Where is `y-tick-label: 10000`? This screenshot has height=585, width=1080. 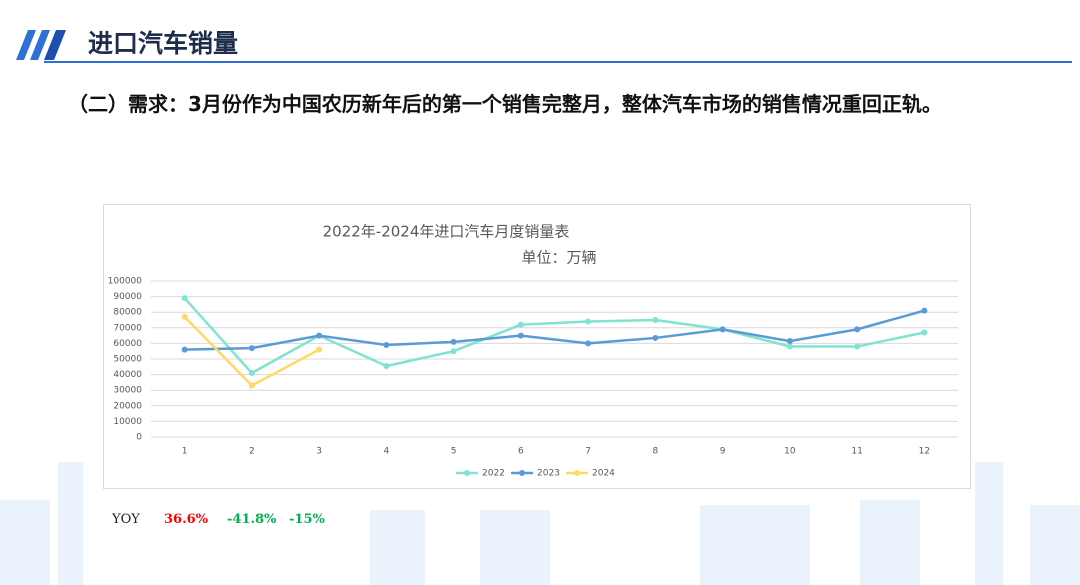 y-tick-label: 10000 is located at coordinates (127, 422).